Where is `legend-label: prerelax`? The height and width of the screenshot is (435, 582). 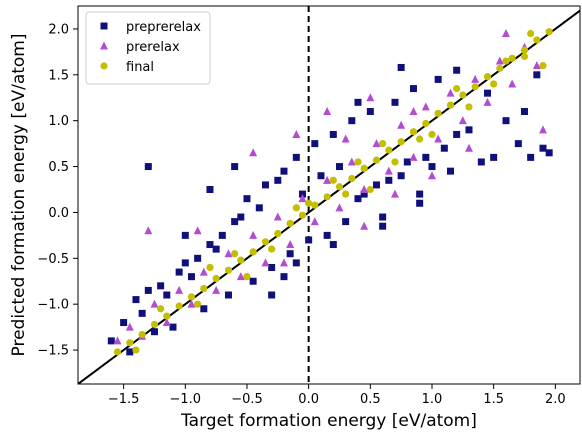
legend-label: prerelax is located at coordinates (153, 47).